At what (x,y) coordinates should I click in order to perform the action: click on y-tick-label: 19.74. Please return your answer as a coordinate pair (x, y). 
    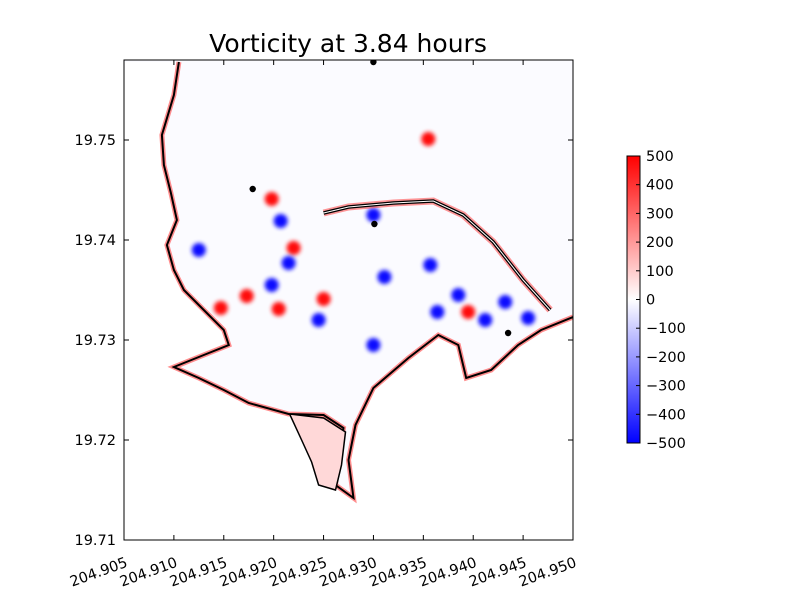
    Looking at the image, I should click on (95, 241).